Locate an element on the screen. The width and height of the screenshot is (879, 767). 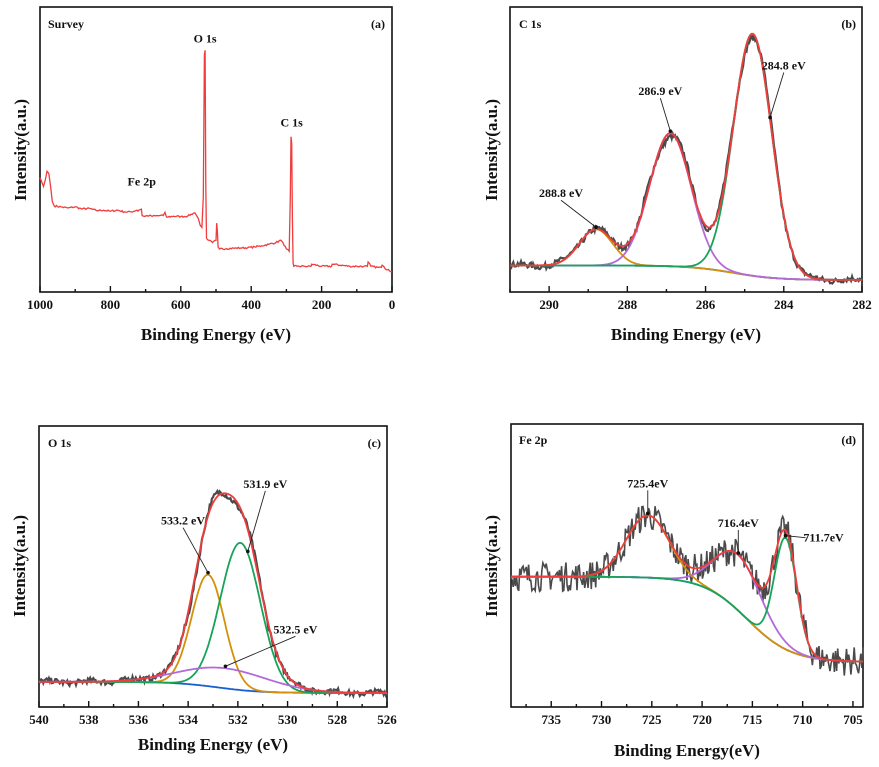
component-peak-533.2 is located at coordinates (213, 633).